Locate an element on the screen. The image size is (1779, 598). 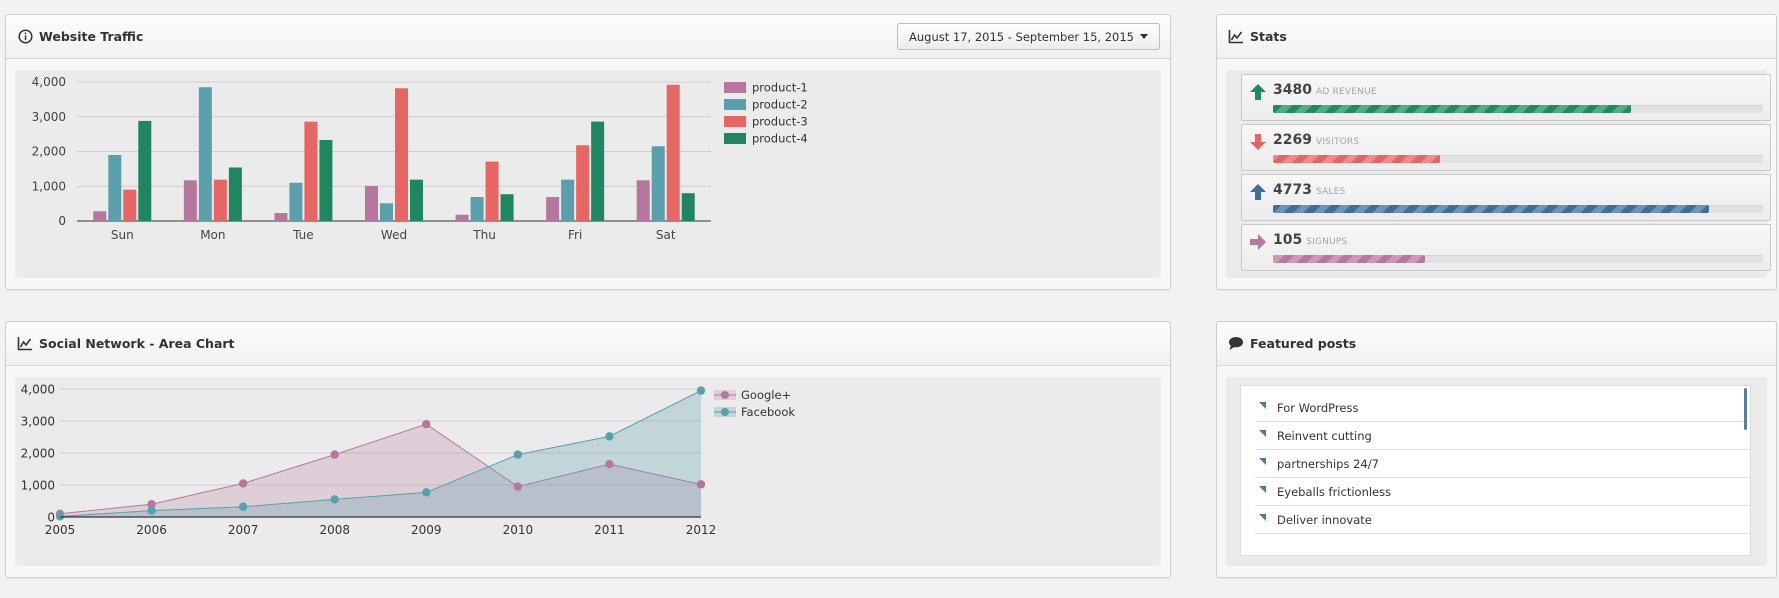
point-googleplus-2010 is located at coordinates (518, 486).